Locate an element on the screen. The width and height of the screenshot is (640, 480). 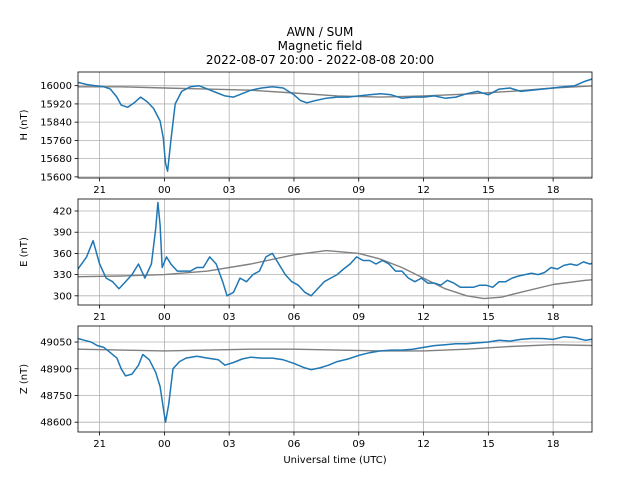
chart-title-station: AWN / SUM is located at coordinates (320, 32).